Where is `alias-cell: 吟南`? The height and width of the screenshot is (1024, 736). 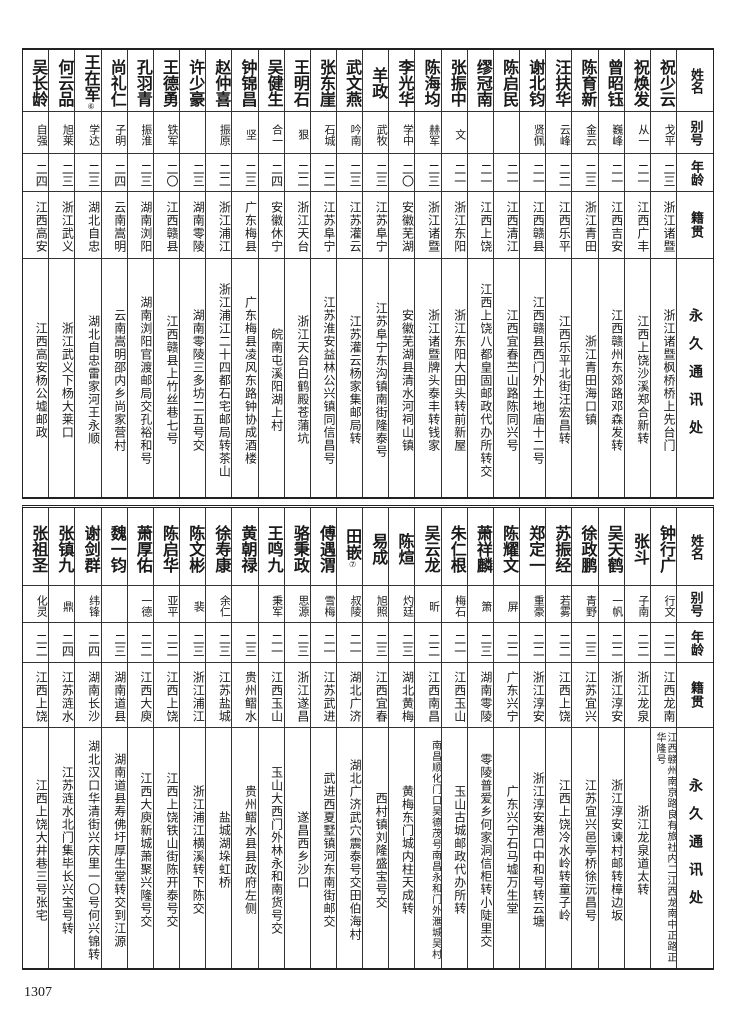
alias-cell: 吟南 is located at coordinates (349, 133).